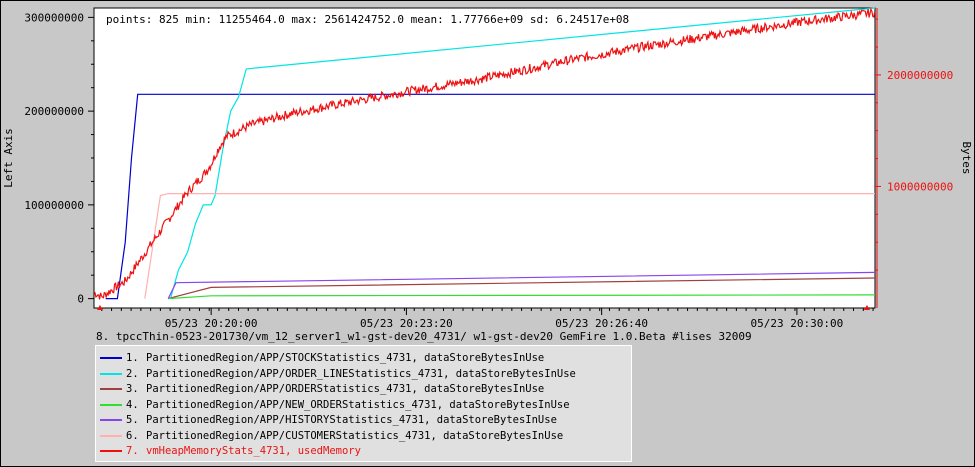  Describe the element at coordinates (132, 404) in the screenshot. I see `legend-number: 4.` at that location.